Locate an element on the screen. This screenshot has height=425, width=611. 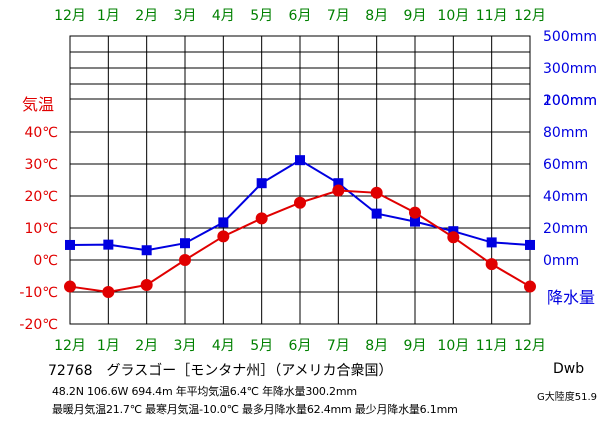
precipitation-tick-label: 100mm is located at coordinates (570, 101).